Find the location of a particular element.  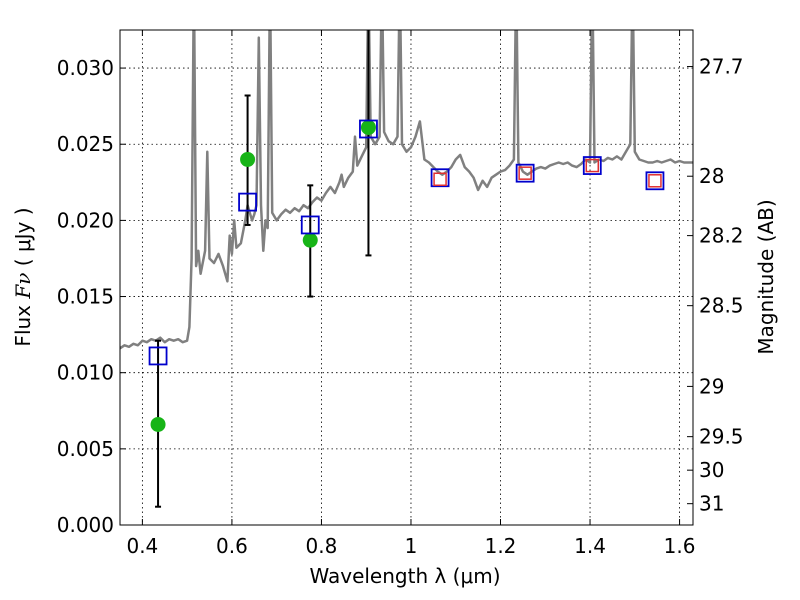

magnitude-tick-label: 30 is located at coordinates (711, 470).